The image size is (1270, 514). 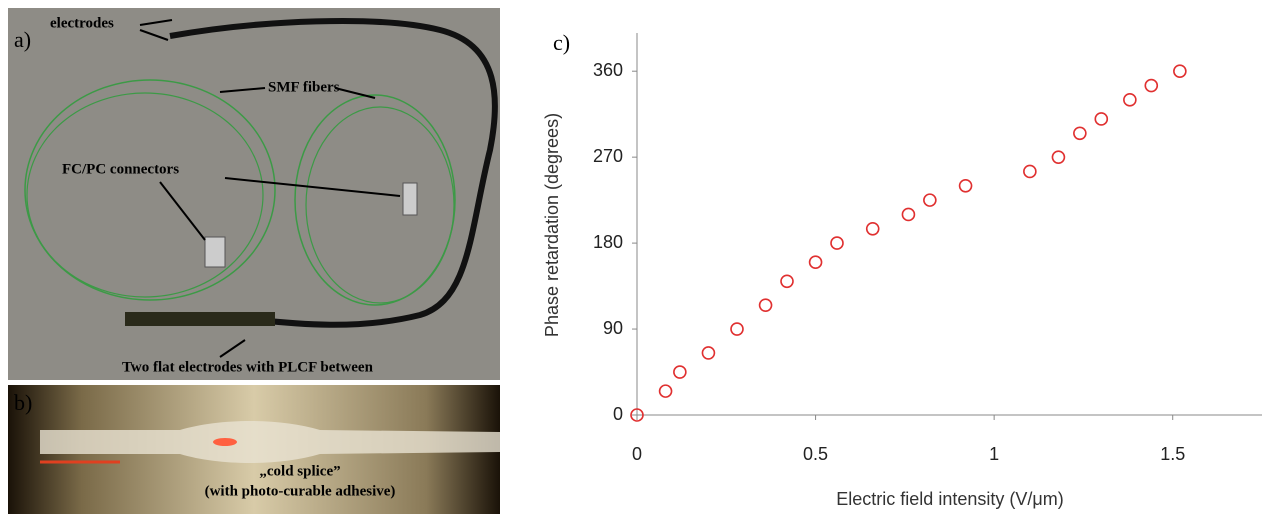 I want to click on y-tick-label: 270, so click(x=608, y=156).